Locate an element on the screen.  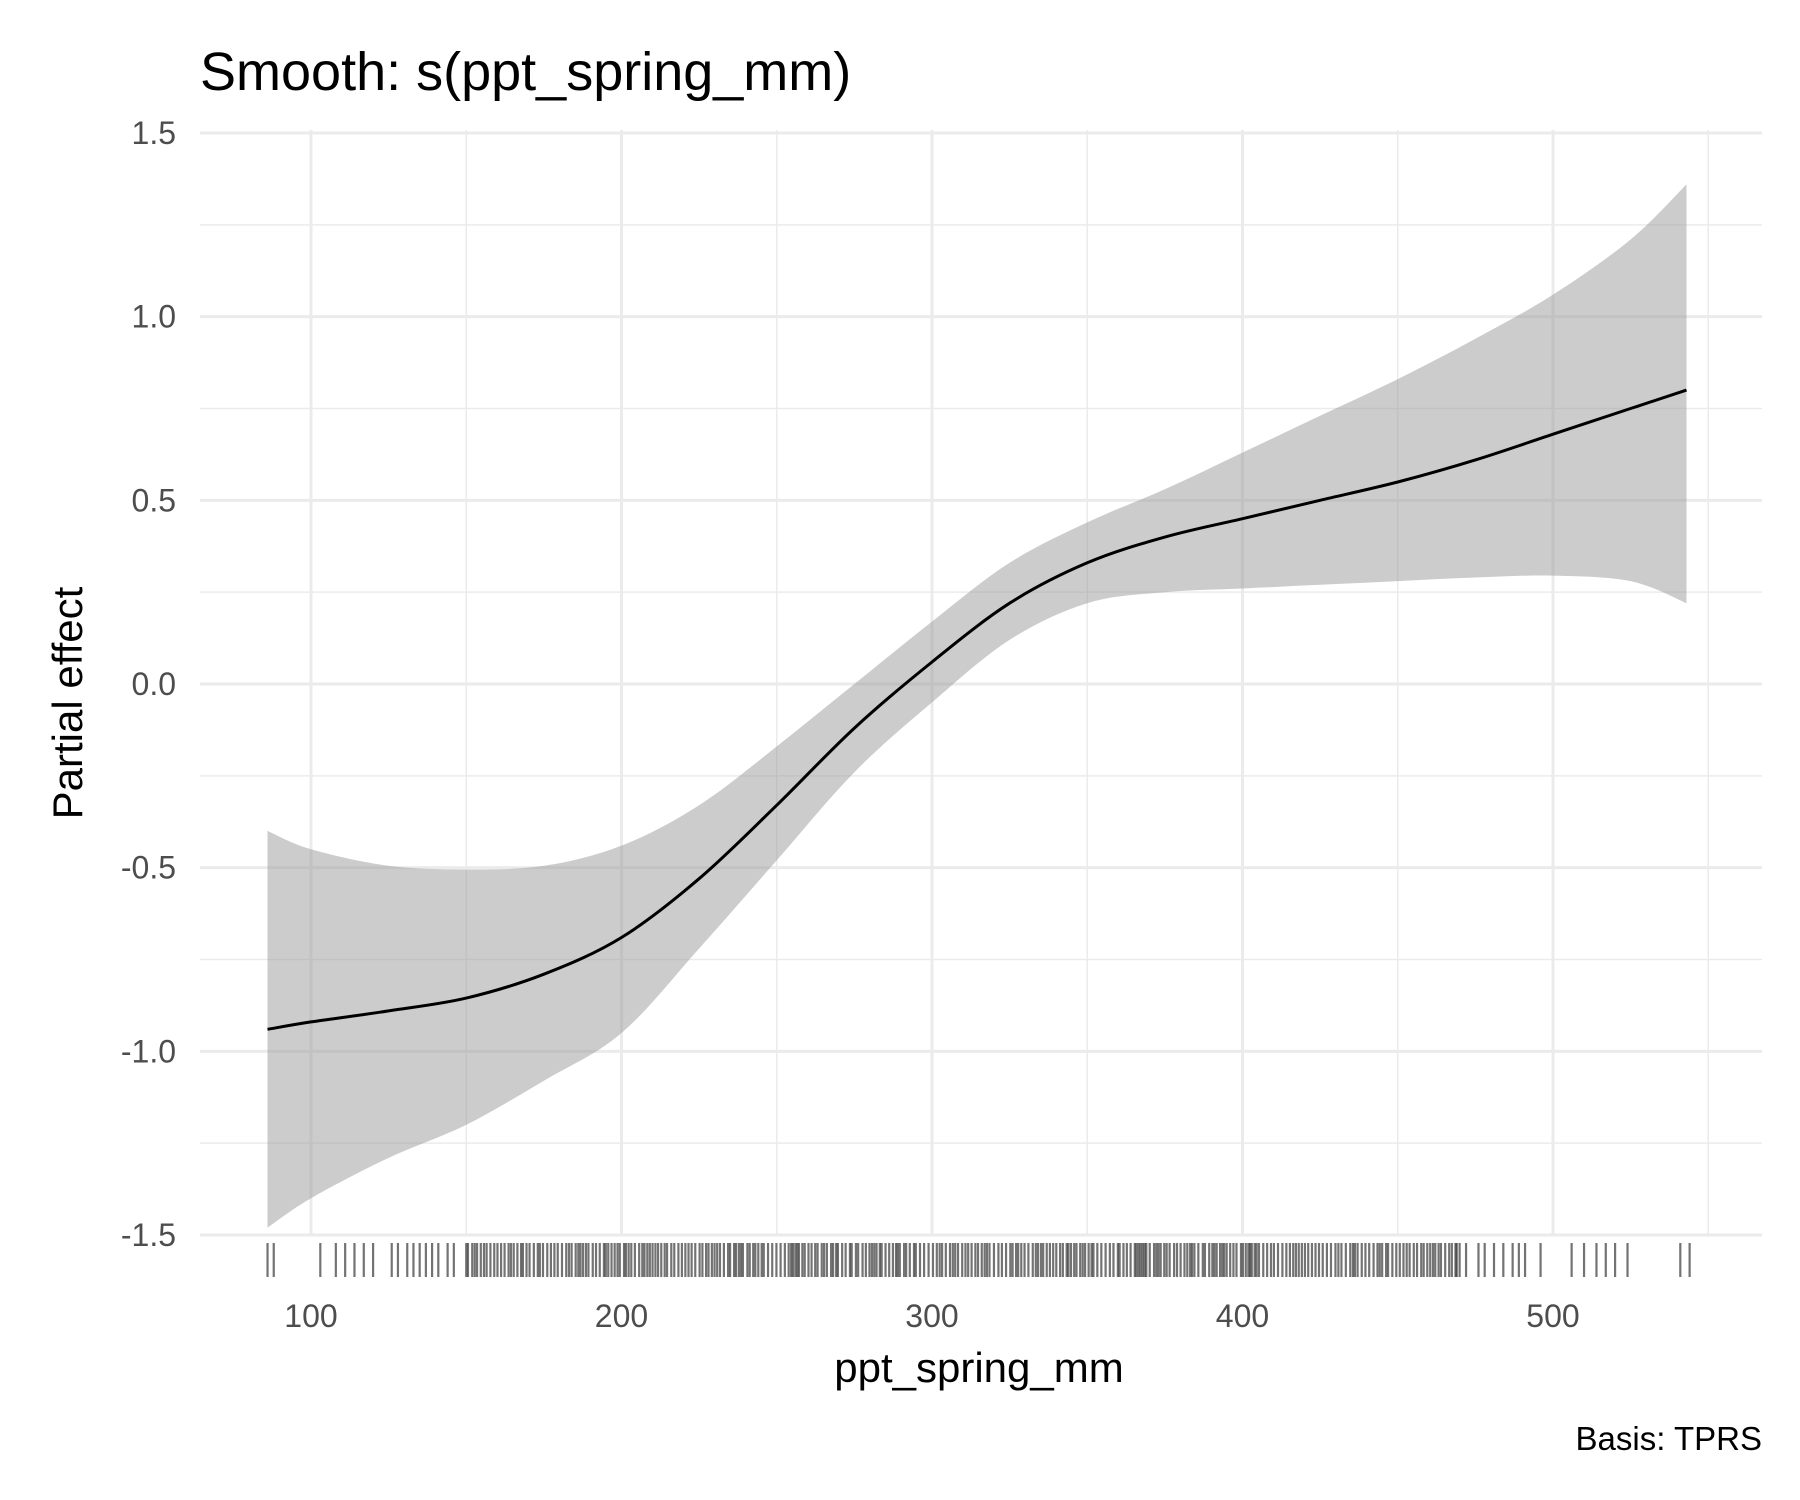
y-tick-label: 0.0 is located at coordinates (154, 684).